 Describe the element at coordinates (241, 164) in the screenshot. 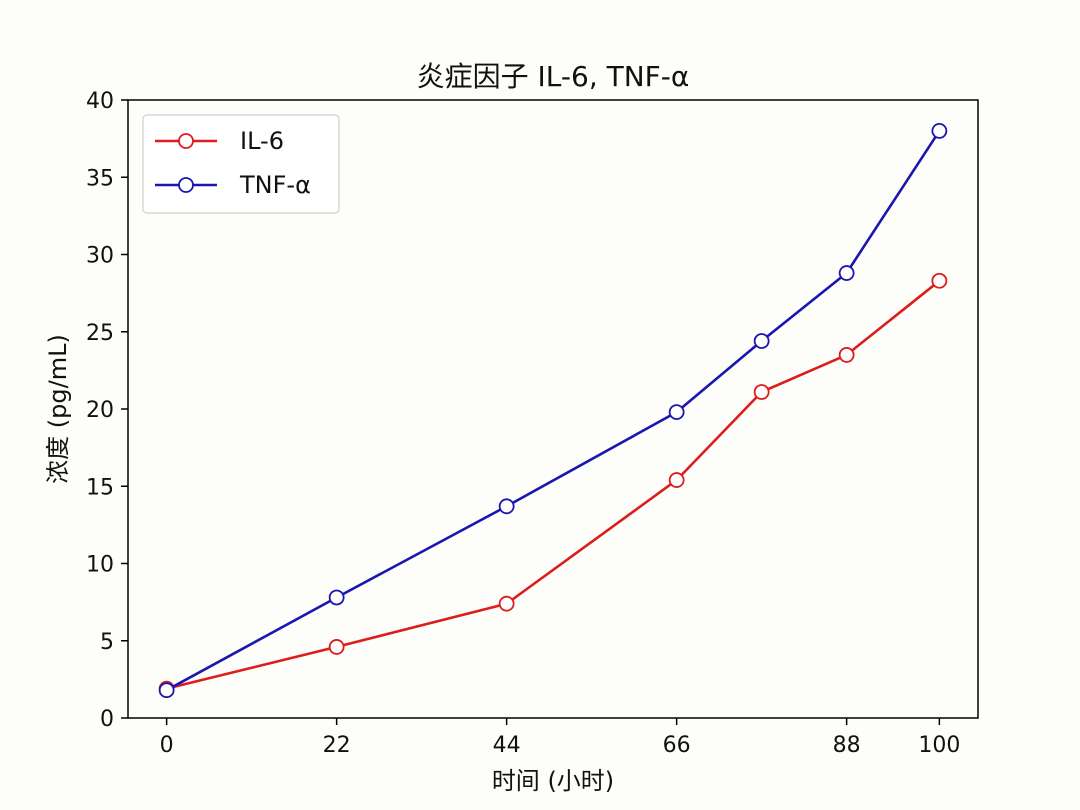

I see `legend: IL-6 TNF-α` at that location.